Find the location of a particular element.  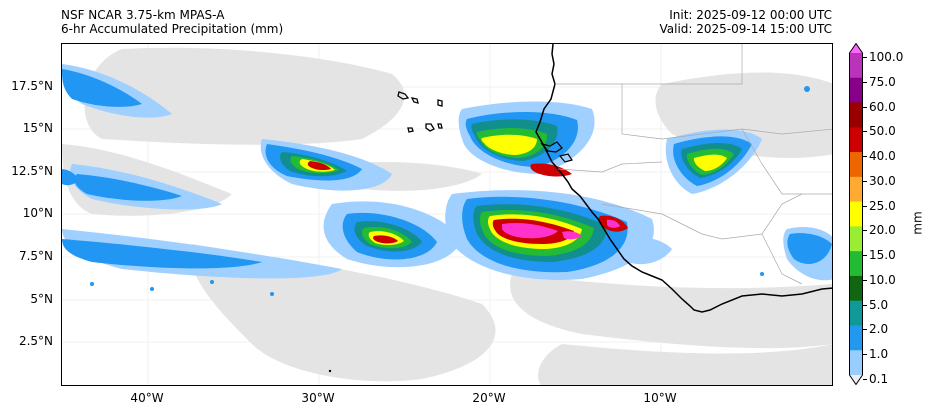

init-time: Init: 2025-09-12 00:00 UTC is located at coordinates (750, 15).